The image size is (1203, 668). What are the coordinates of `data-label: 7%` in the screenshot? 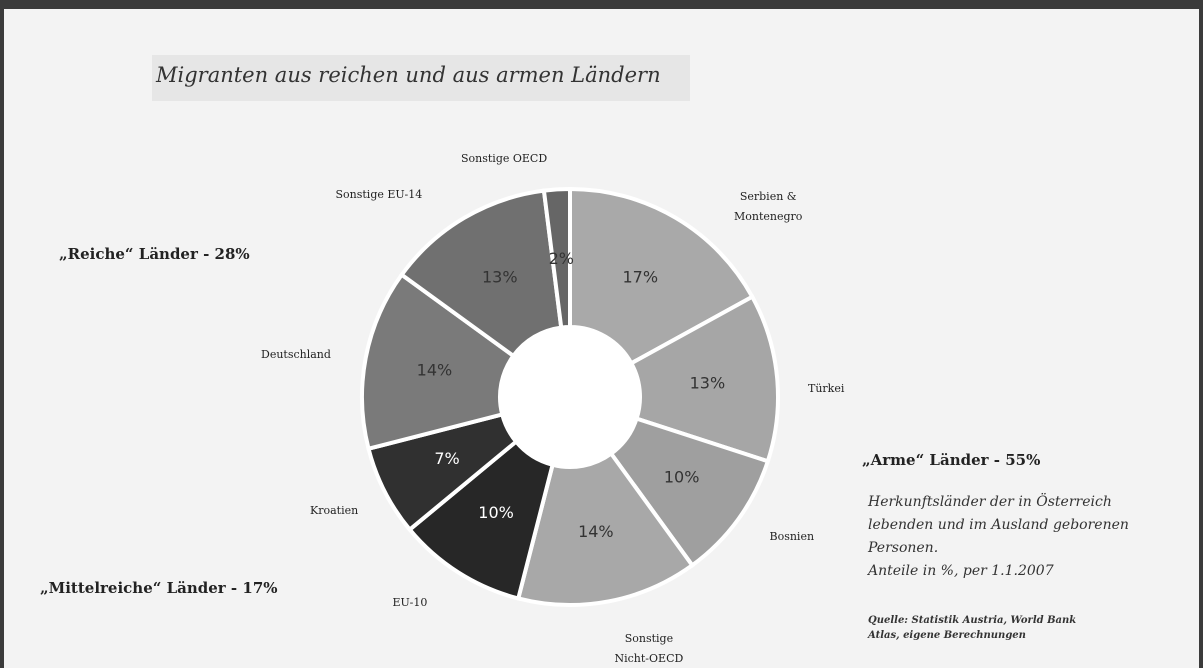 It's located at (446, 458).